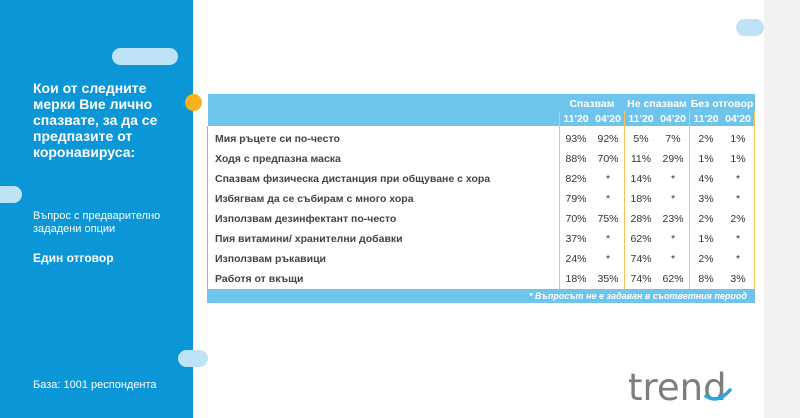 The height and width of the screenshot is (418, 800). I want to click on row-label: Използвам дезинфектант по-често, so click(383, 219).